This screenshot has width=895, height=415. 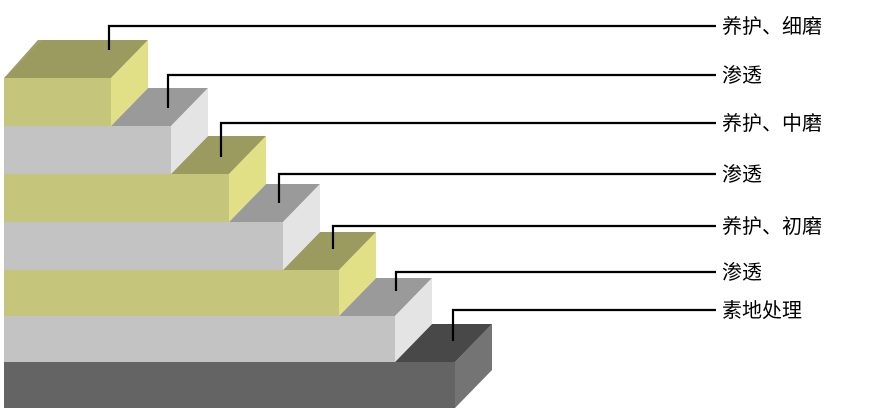 What do you see at coordinates (762, 310) in the screenshot?
I see `step-label: 素地处理` at bounding box center [762, 310].